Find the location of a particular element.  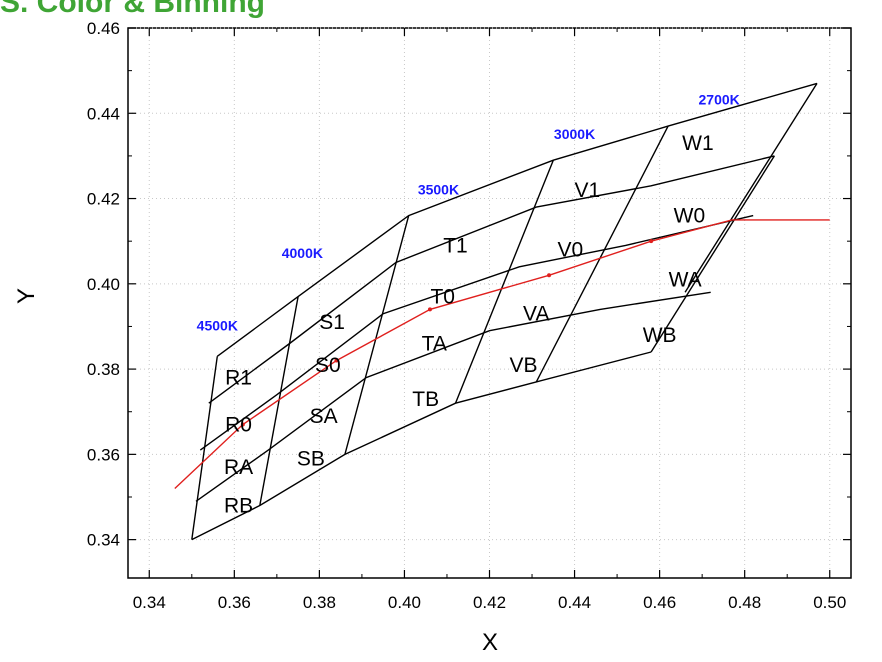

y-tick-label: 0.40 is located at coordinates (103, 284).